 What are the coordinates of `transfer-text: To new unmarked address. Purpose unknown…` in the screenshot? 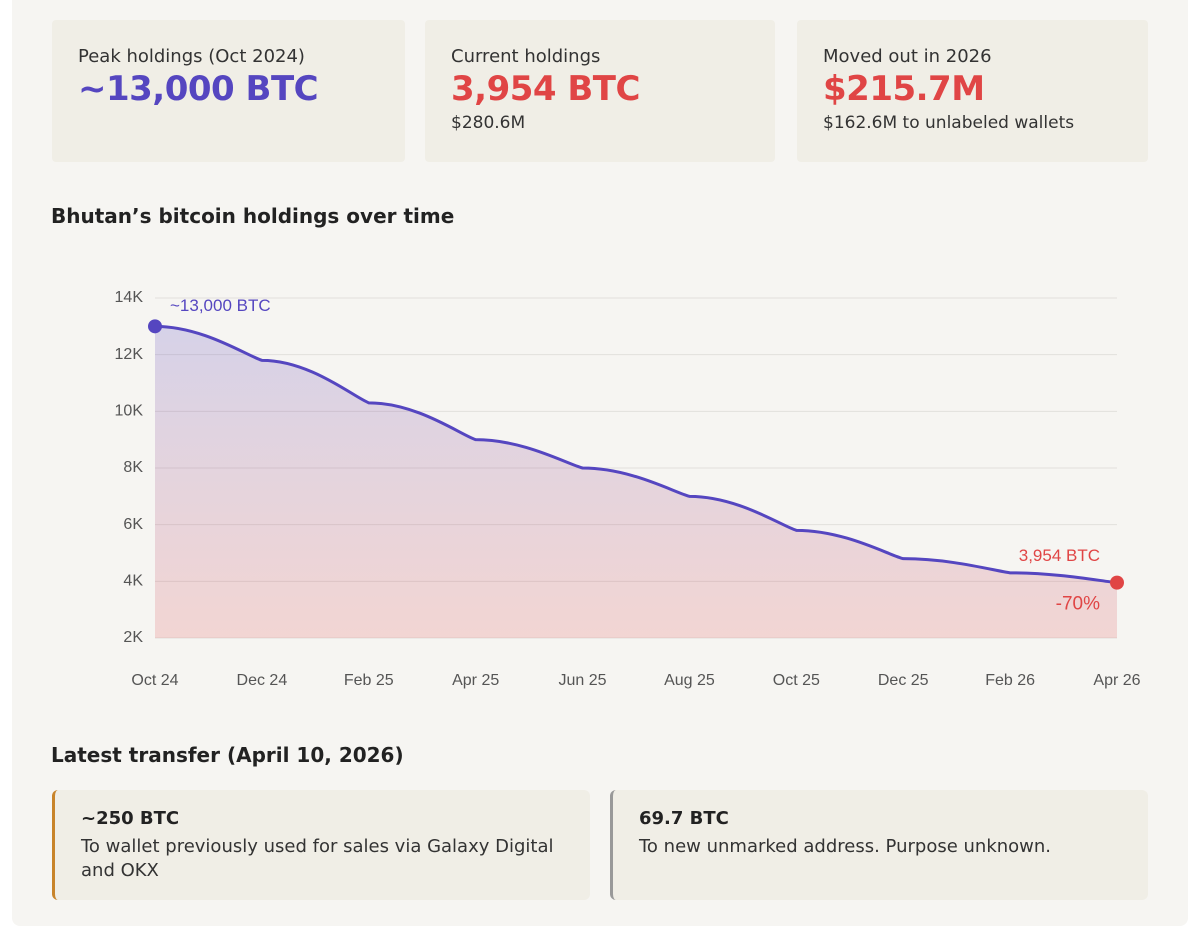 It's located at (845, 846).